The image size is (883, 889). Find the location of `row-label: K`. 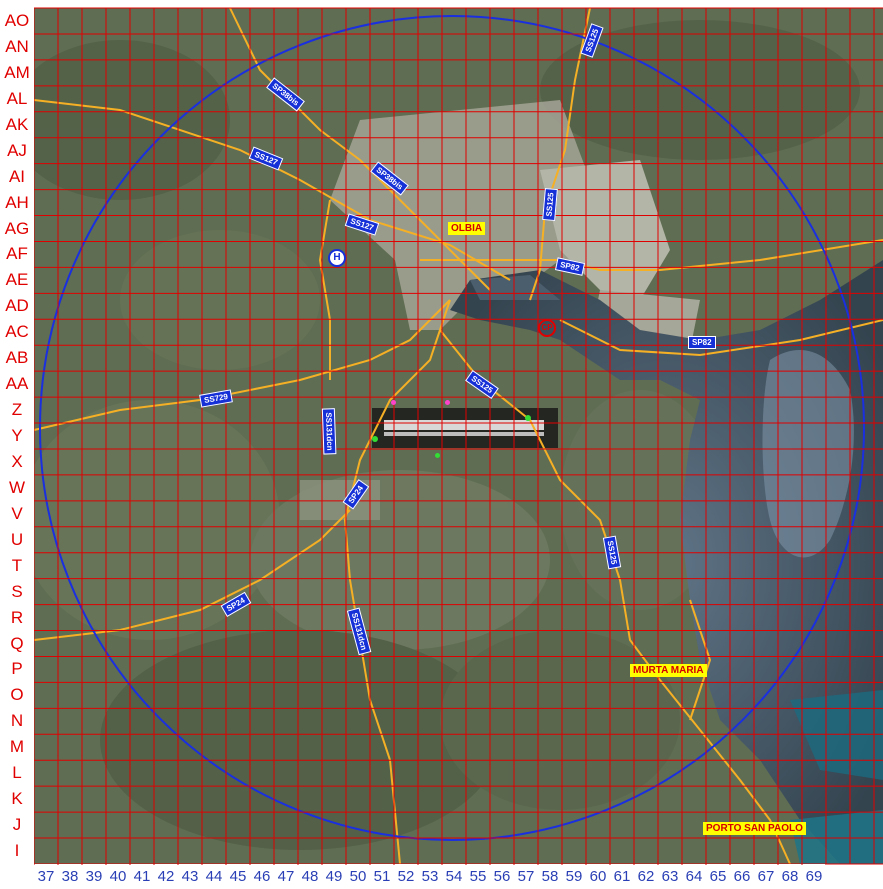

row-label: K is located at coordinates (17, 800).